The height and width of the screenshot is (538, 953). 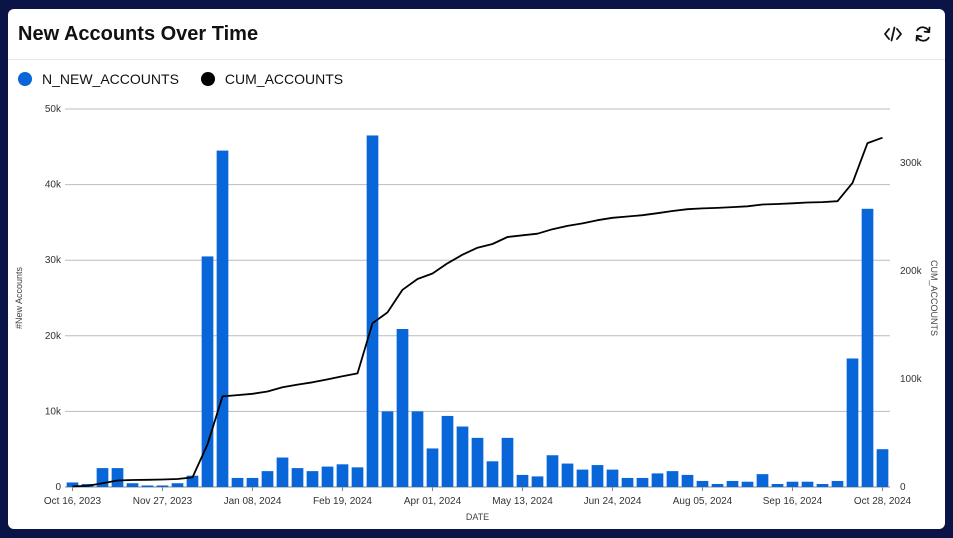 What do you see at coordinates (934, 298) in the screenshot?
I see `y2-axis-title: CUM_ACCOUNTS` at bounding box center [934, 298].